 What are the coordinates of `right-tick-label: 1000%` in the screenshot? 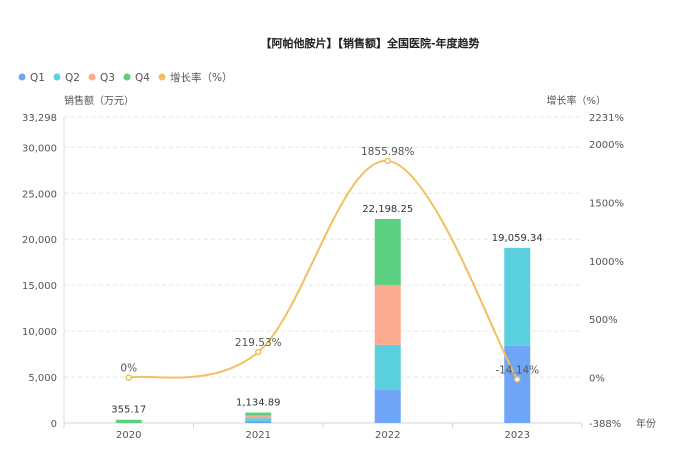 It's located at (606, 262).